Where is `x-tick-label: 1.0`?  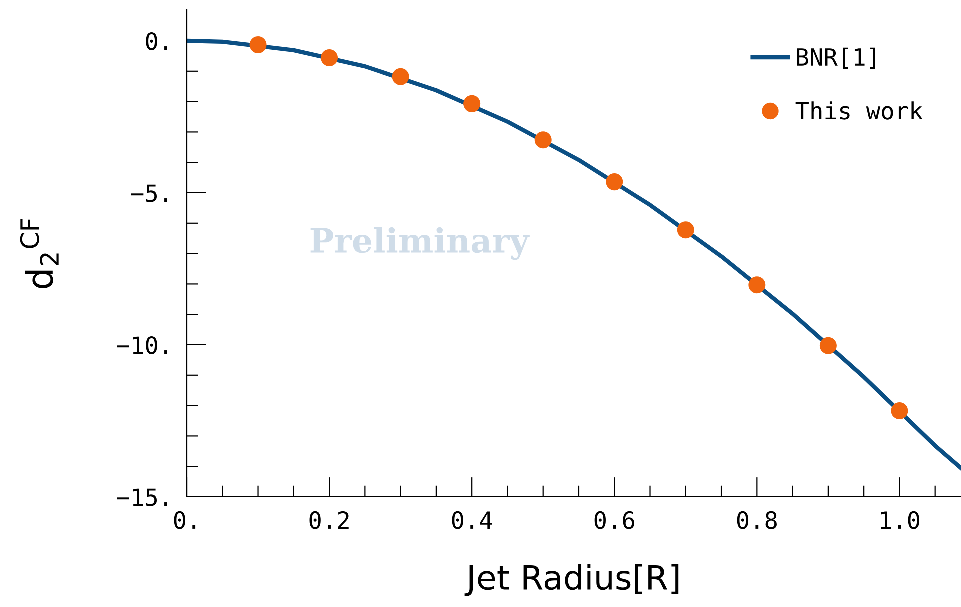
x-tick-label: 1.0 is located at coordinates (900, 520).